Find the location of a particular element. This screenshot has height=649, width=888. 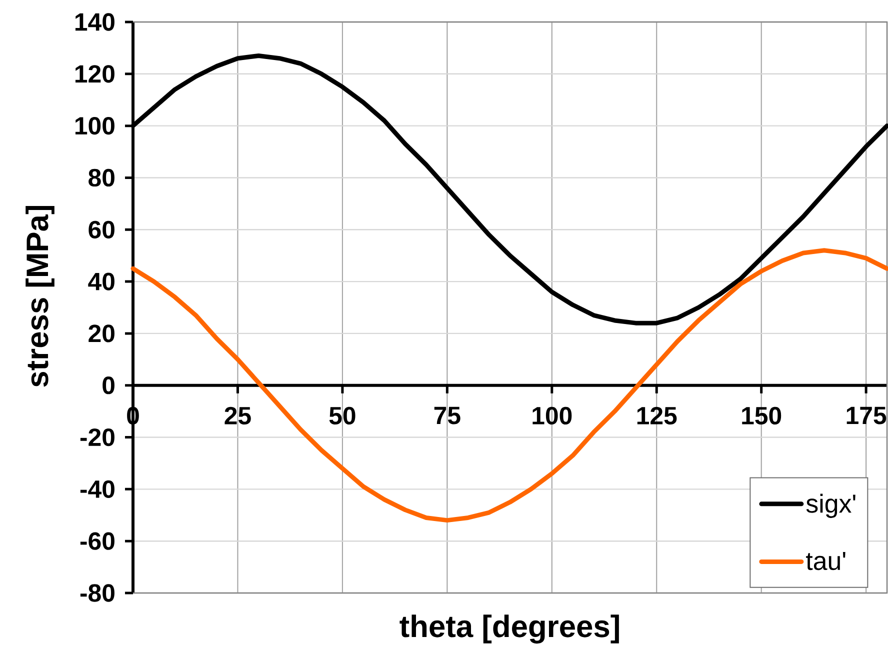

x-tick-label: 125 is located at coordinates (657, 415).